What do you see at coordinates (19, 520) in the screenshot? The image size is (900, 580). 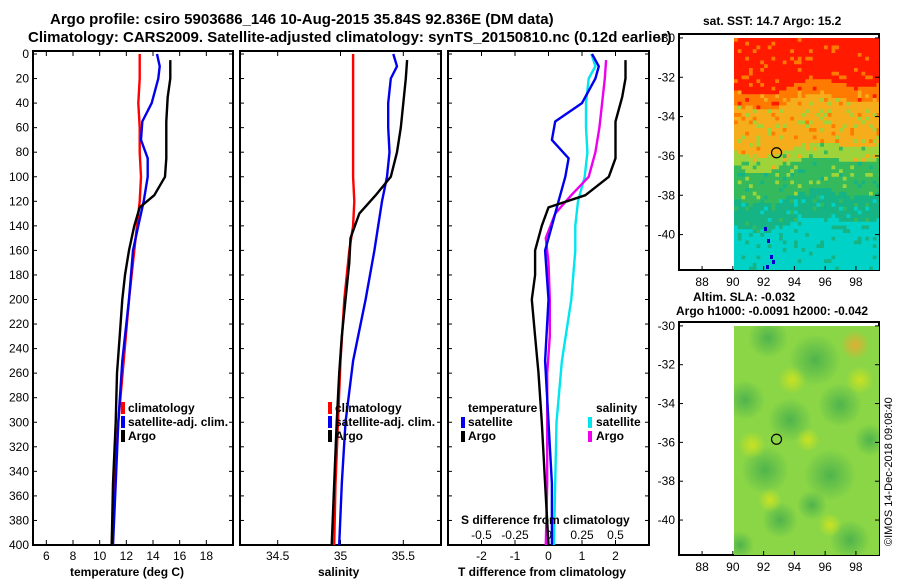 I see `depth-tick-label: 380` at bounding box center [19, 520].